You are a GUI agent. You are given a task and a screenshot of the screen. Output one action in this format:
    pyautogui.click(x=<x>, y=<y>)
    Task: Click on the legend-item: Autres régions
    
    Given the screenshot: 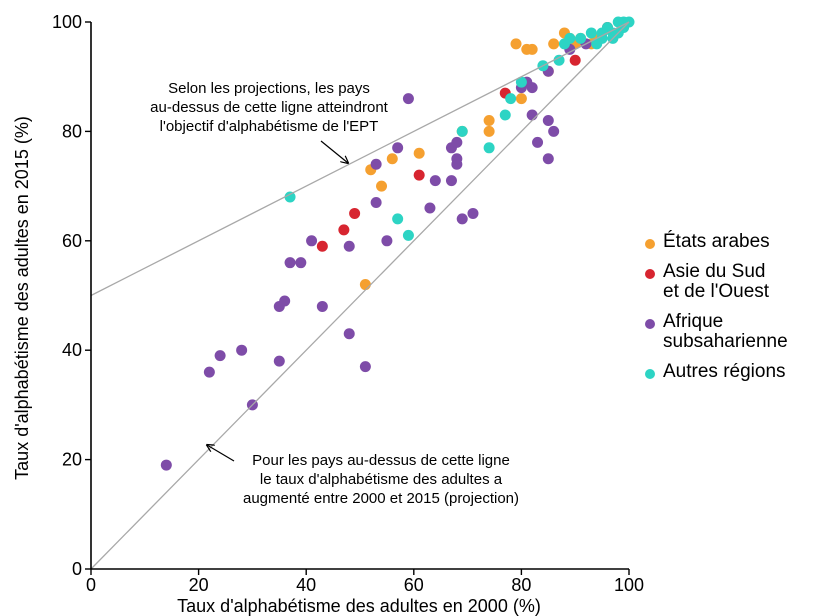 What is the action you would take?
    pyautogui.click(x=735, y=372)
    